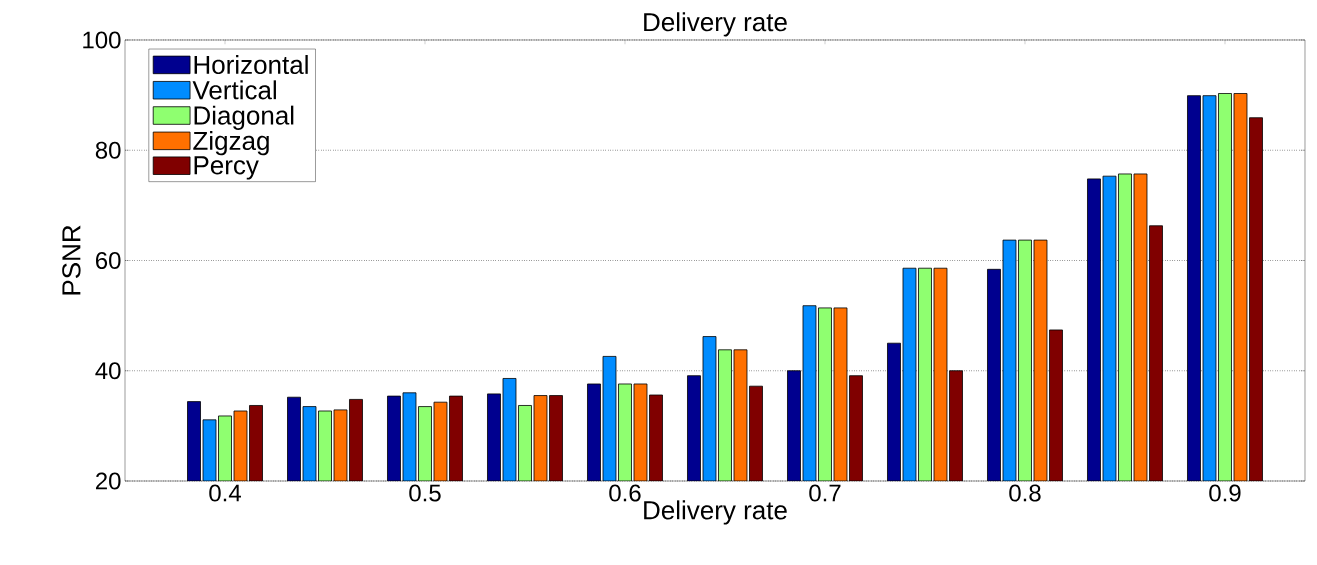  What do you see at coordinates (625, 493) in the screenshot?
I see `x-tick-label: 0.6` at bounding box center [625, 493].